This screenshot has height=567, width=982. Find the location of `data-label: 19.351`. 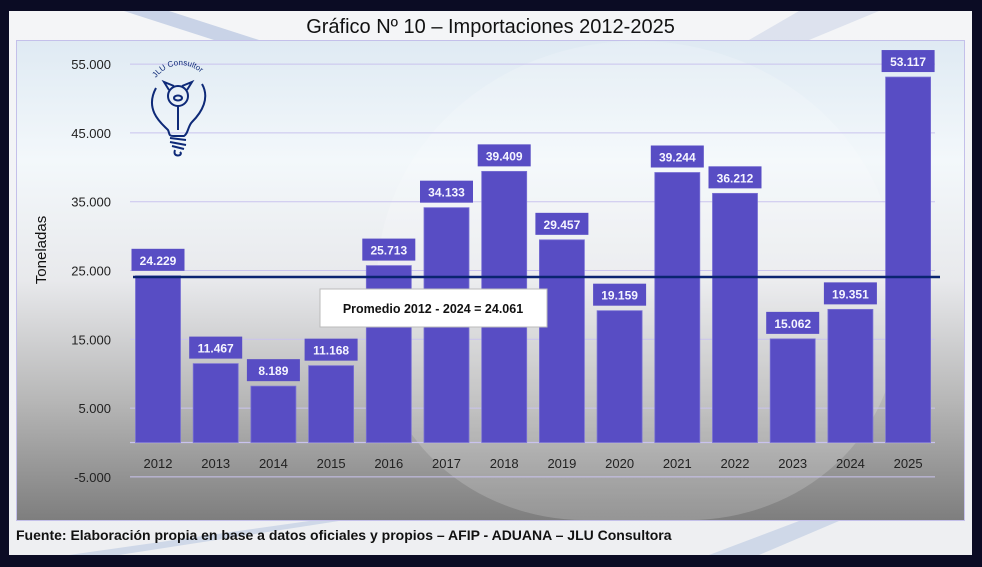

data-label: 19.351 is located at coordinates (850, 294).